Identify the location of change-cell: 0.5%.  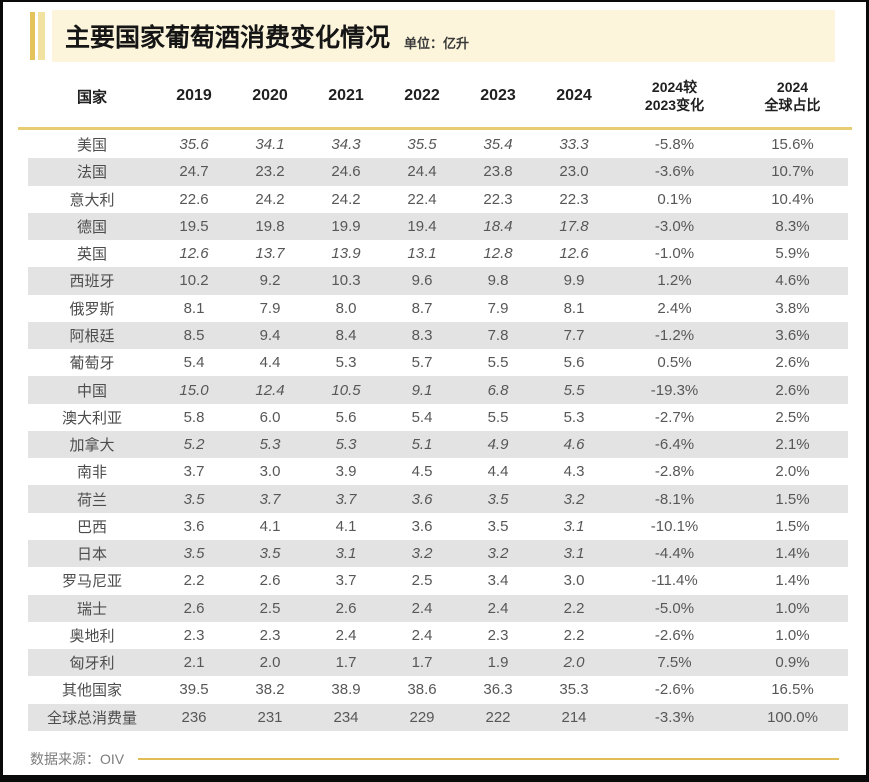
(674, 363).